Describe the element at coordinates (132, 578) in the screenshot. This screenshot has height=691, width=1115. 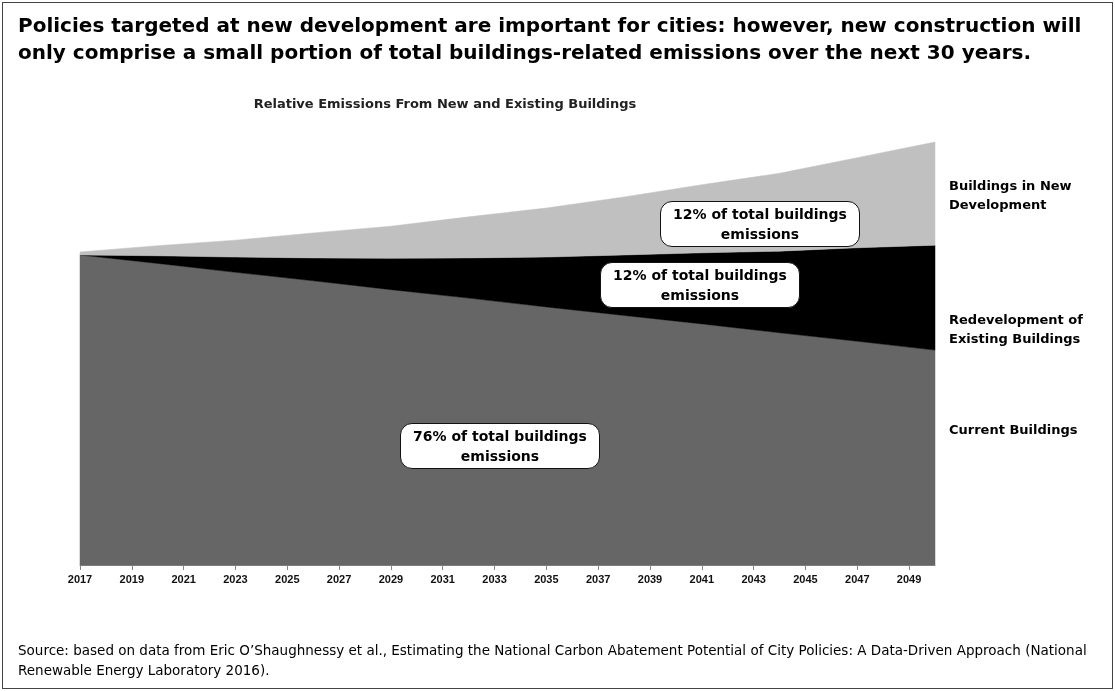
I see `x-tick-label: 2019` at that location.